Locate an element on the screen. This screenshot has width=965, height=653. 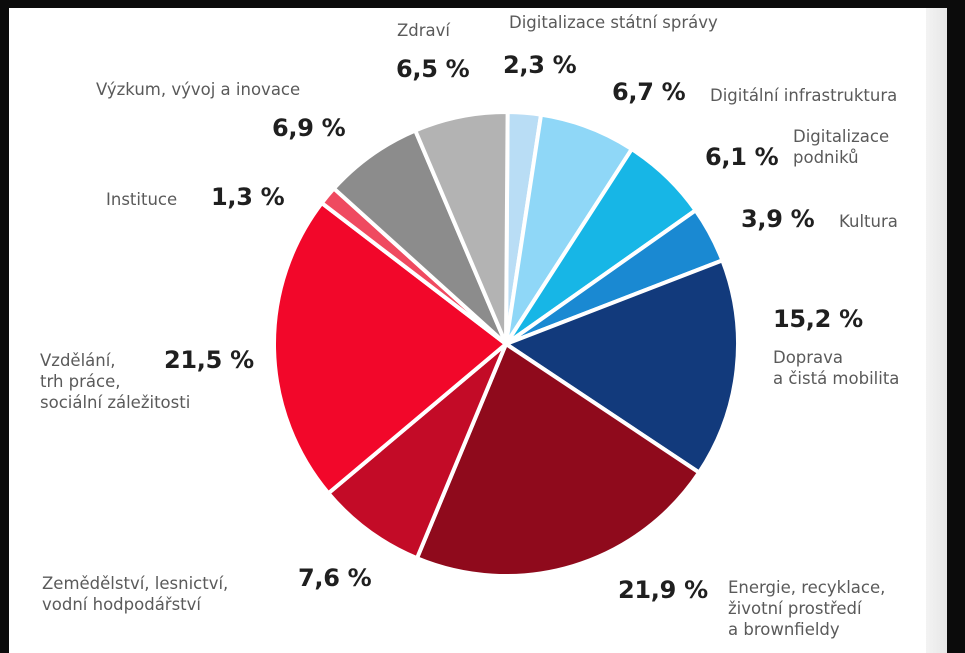
frame-border-top is located at coordinates (482, 4).